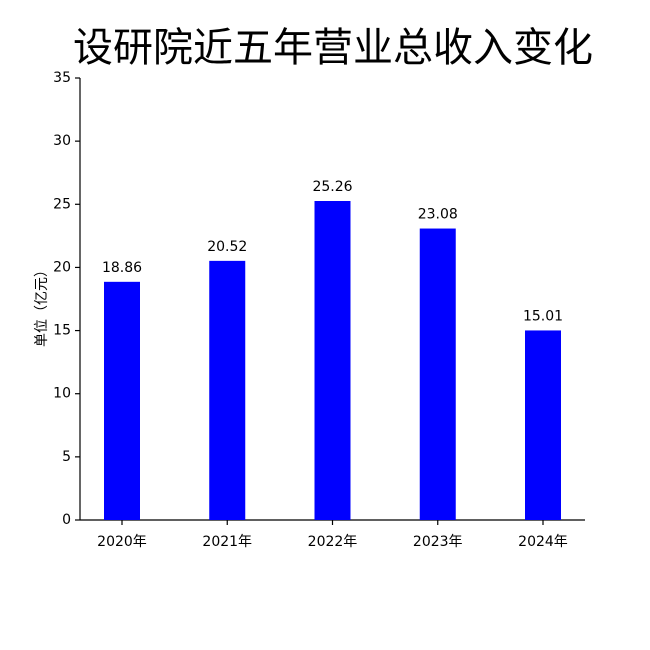 The height and width of the screenshot is (650, 650). What do you see at coordinates (66, 457) in the screenshot?
I see `y-tick-label: 5` at bounding box center [66, 457].